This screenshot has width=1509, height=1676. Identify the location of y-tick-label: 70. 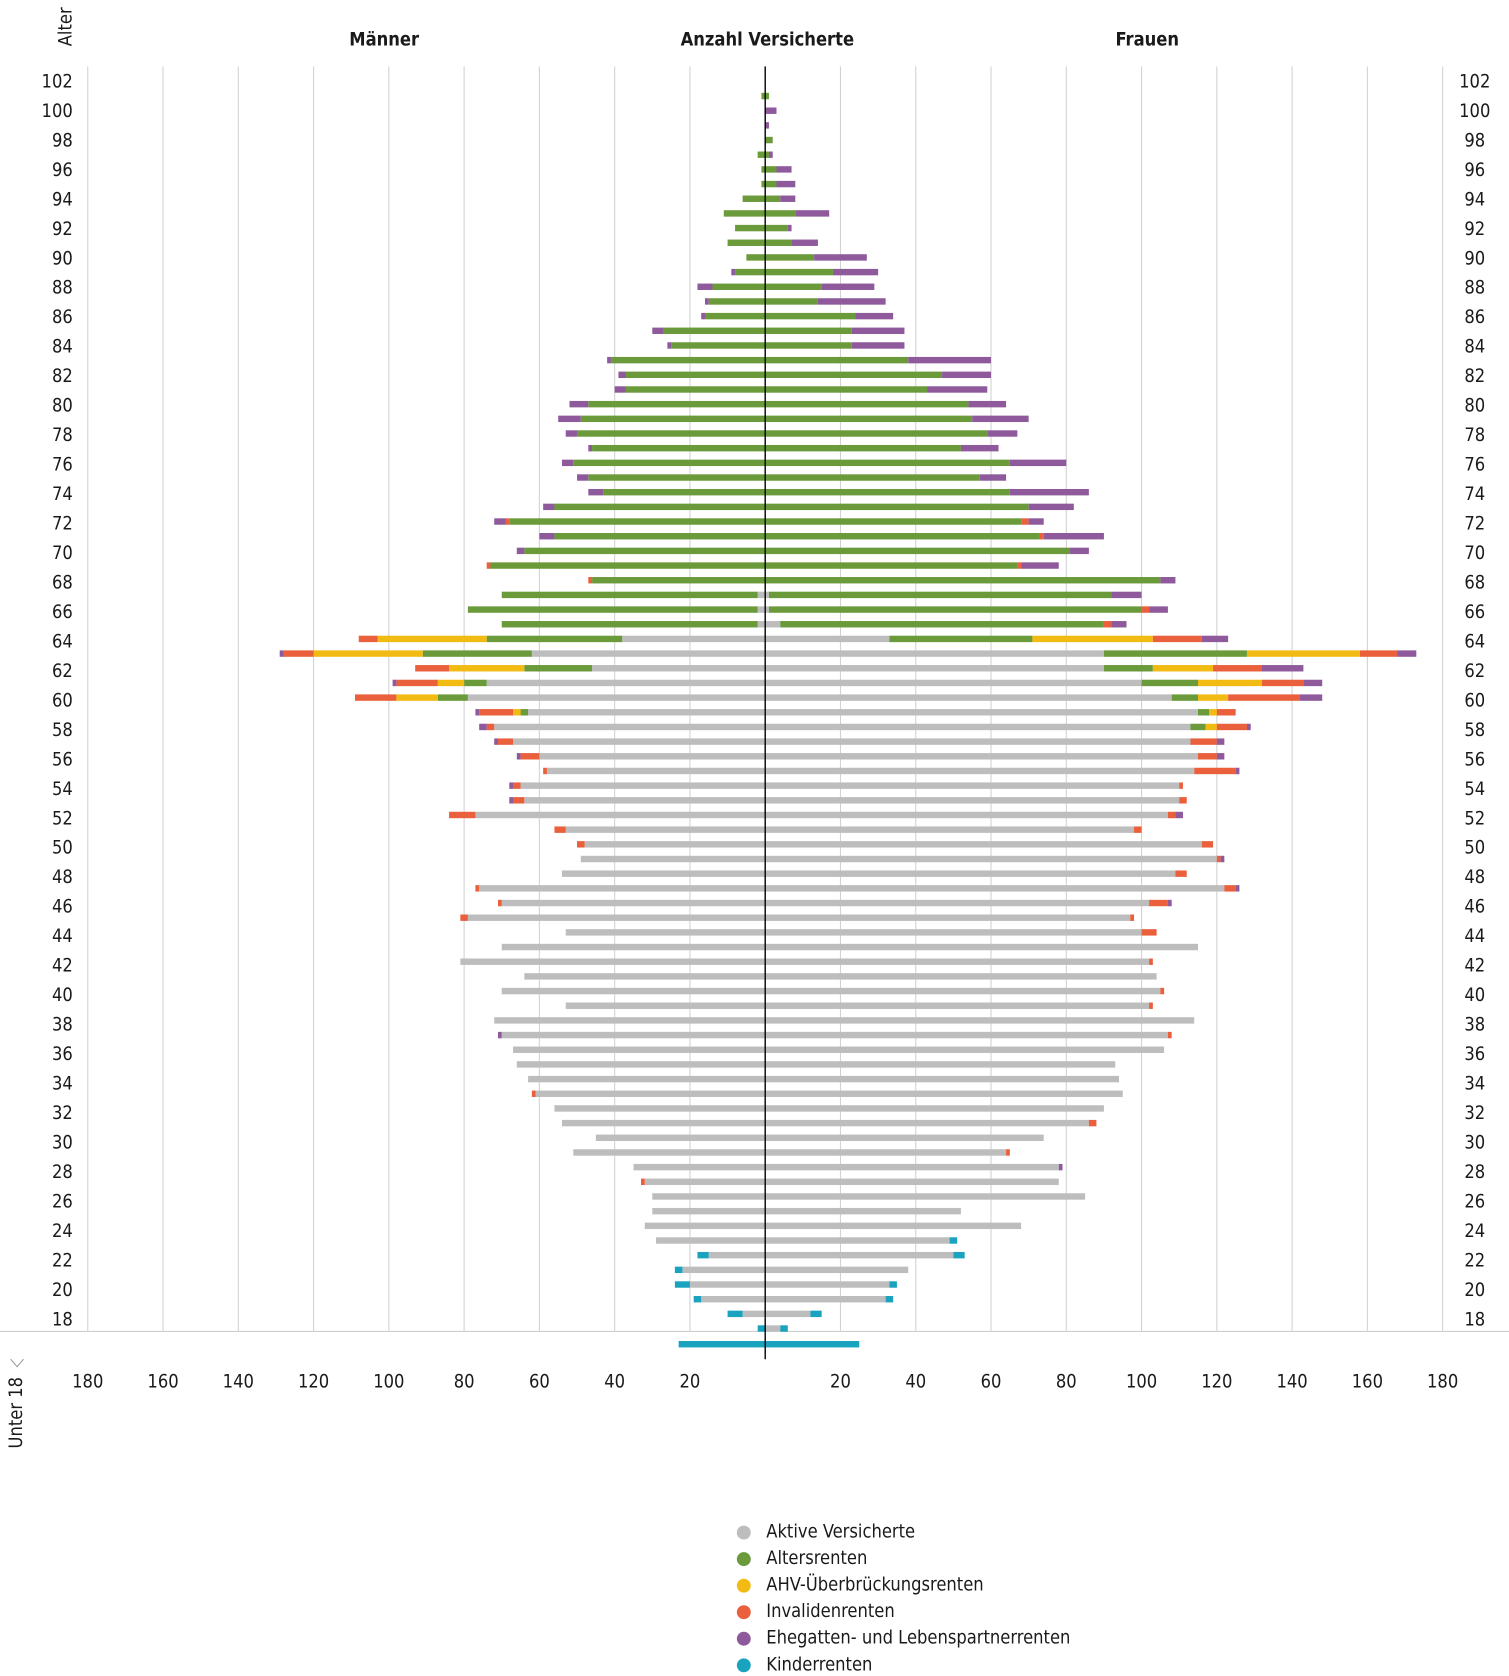
(62, 553).